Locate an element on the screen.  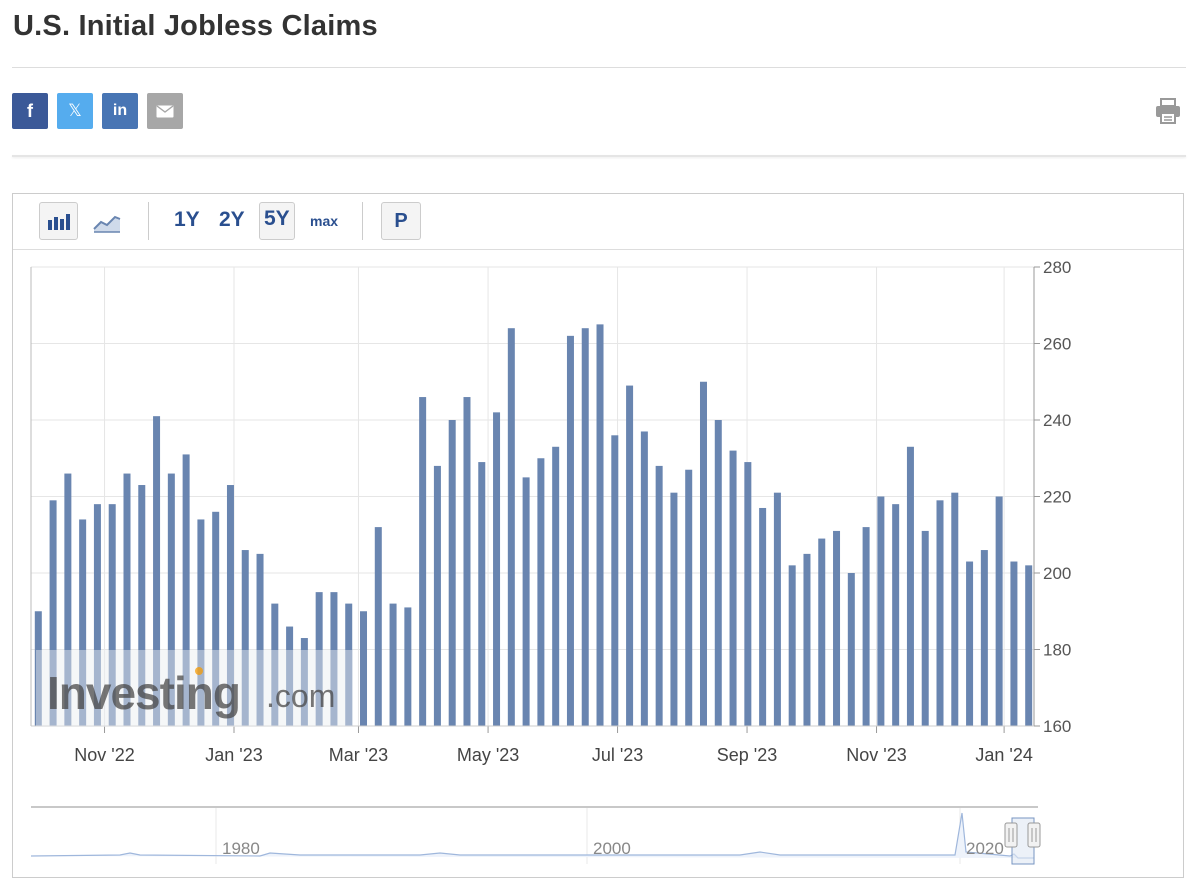
x-tick-label: Jan '24 is located at coordinates (1003, 755).